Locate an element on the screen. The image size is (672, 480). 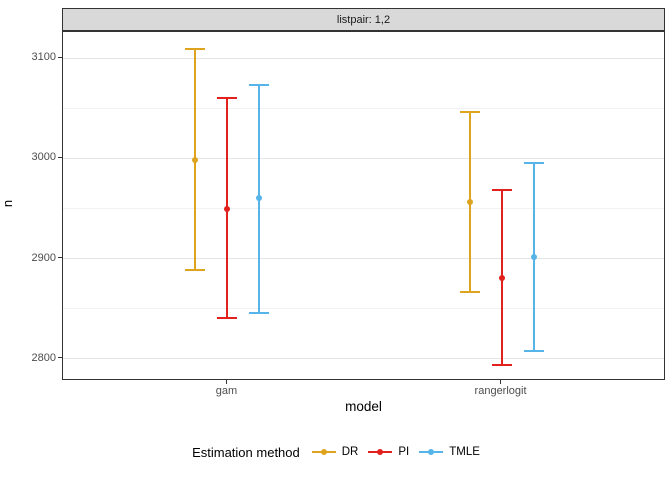
legend-item-pi: PI is located at coordinates (388, 452).